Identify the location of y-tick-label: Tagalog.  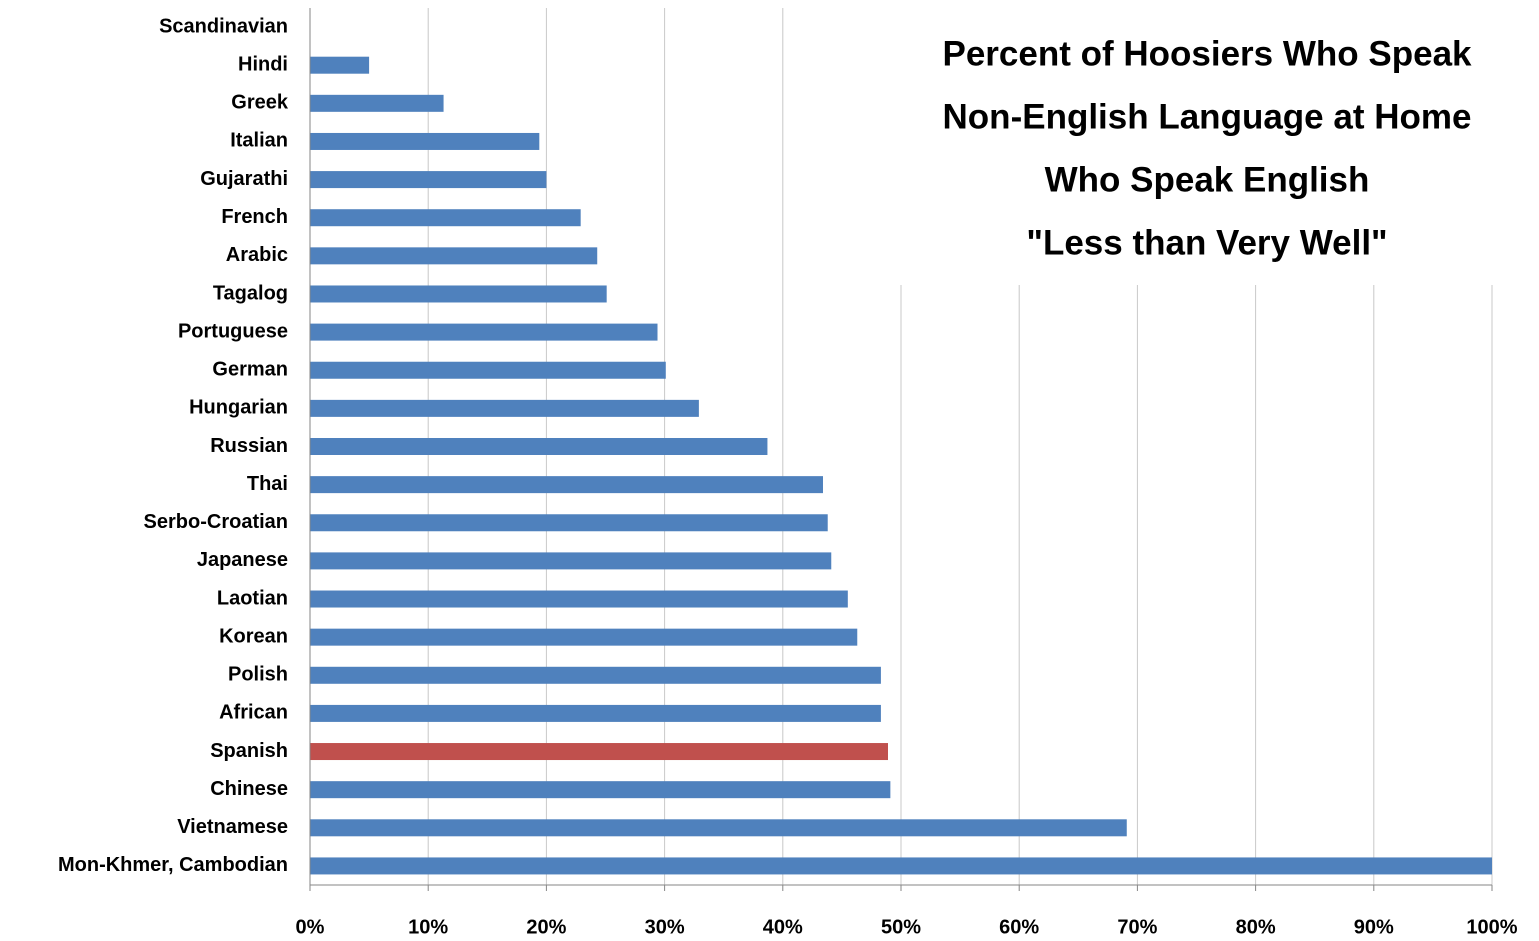
(250, 293).